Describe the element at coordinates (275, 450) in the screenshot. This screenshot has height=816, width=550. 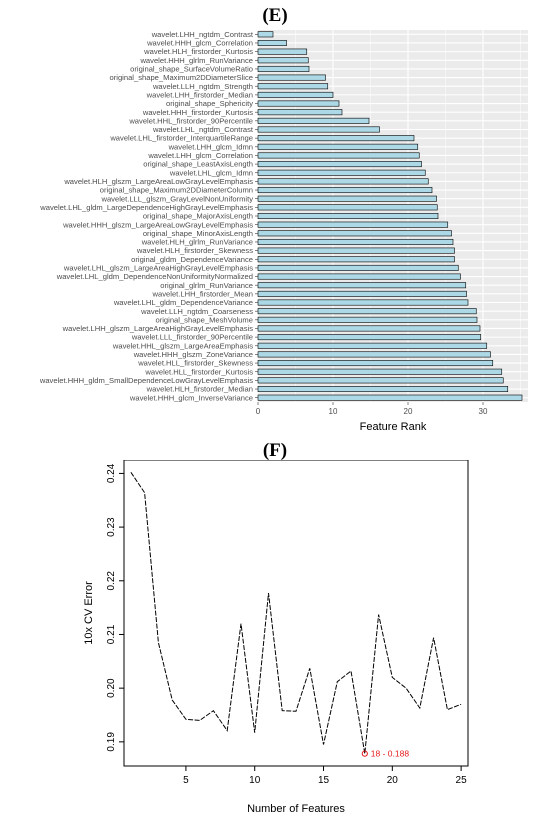
I see `panel-label-f: (F)` at that location.